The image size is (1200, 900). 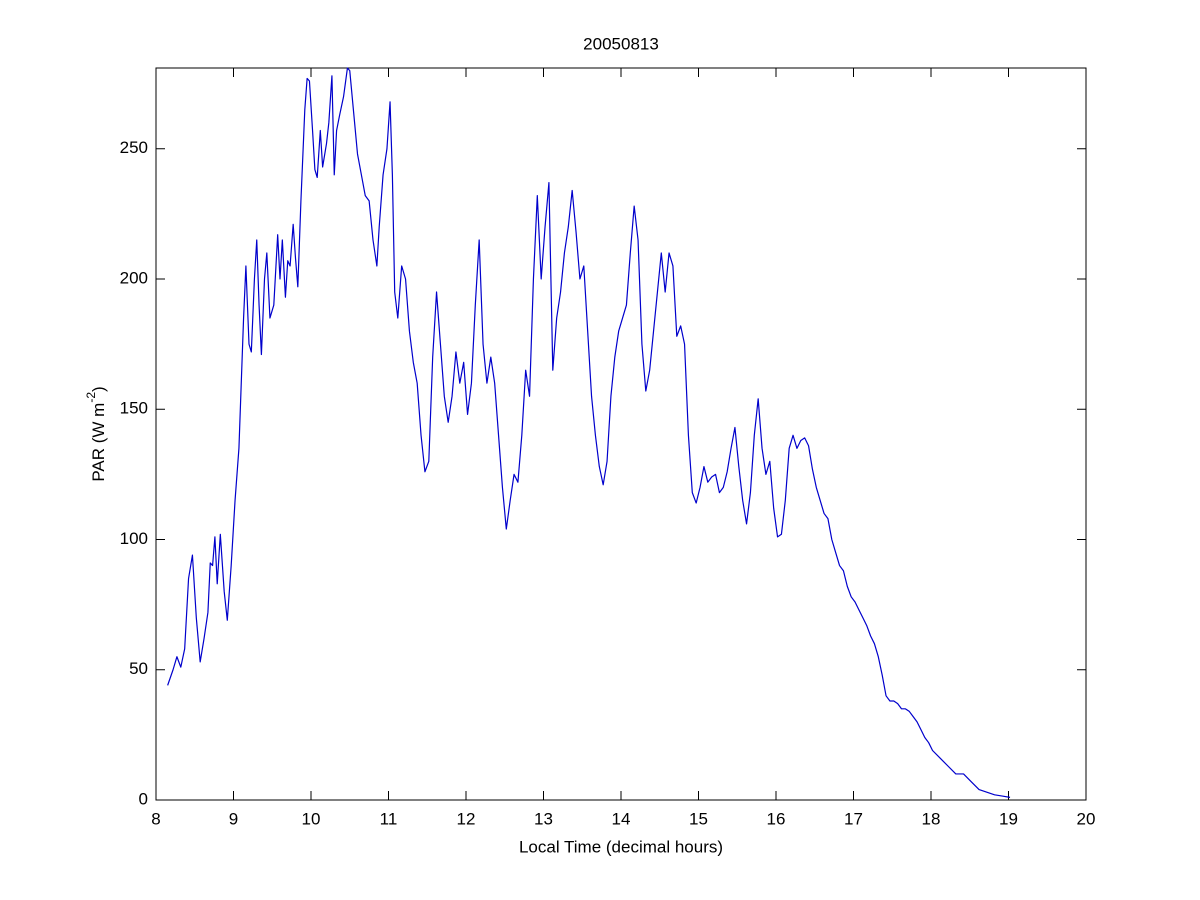 What do you see at coordinates (91, 397) in the screenshot?
I see `y-label-superscript: -2` at bounding box center [91, 397].